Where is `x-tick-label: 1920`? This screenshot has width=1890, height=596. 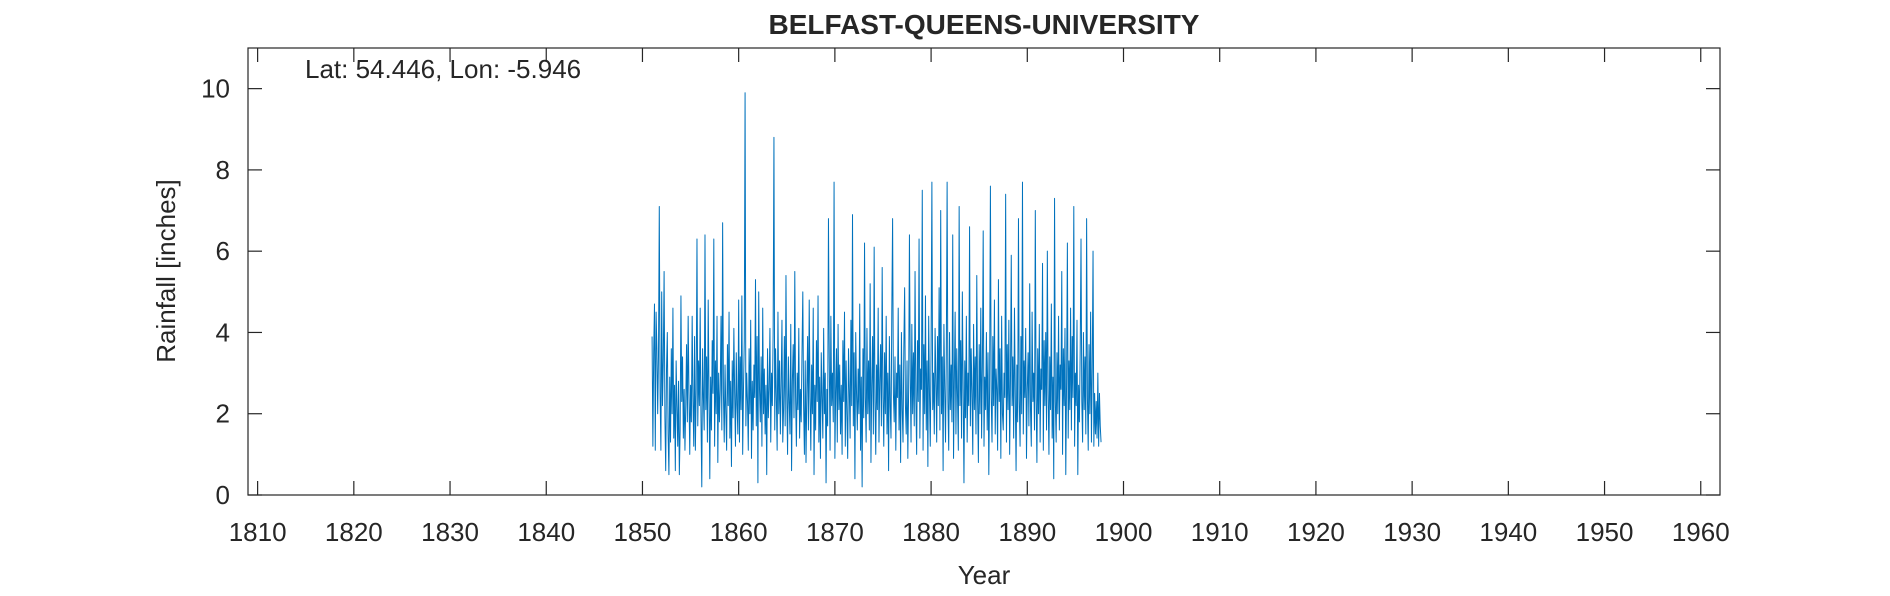
x-tick-label: 1920 is located at coordinates (1316, 532).